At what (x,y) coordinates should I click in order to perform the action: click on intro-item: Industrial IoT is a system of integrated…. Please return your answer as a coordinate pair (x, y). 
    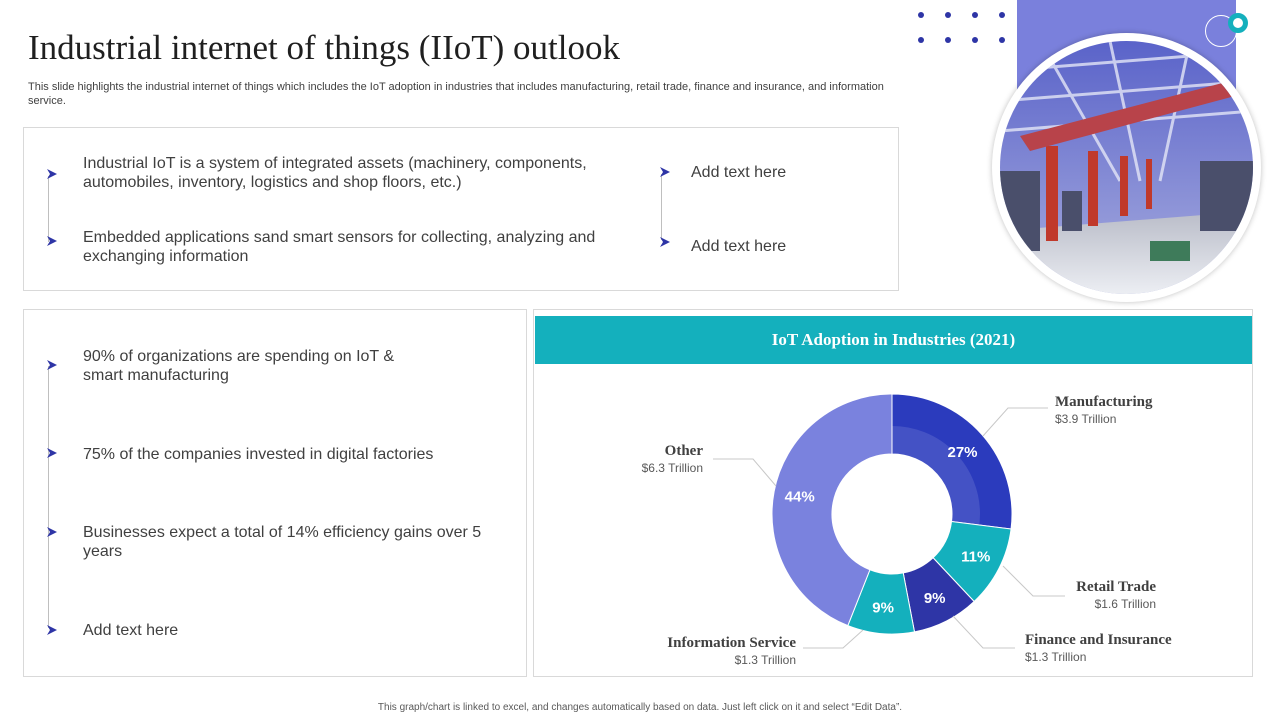
    Looking at the image, I should click on (335, 173).